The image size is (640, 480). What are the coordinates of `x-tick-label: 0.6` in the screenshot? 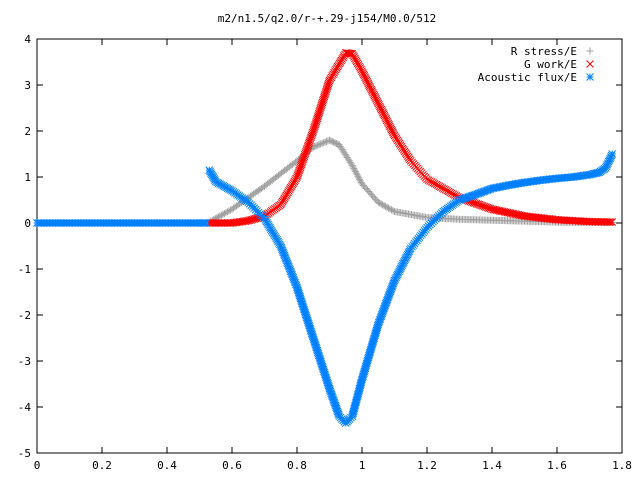 It's located at (232, 465).